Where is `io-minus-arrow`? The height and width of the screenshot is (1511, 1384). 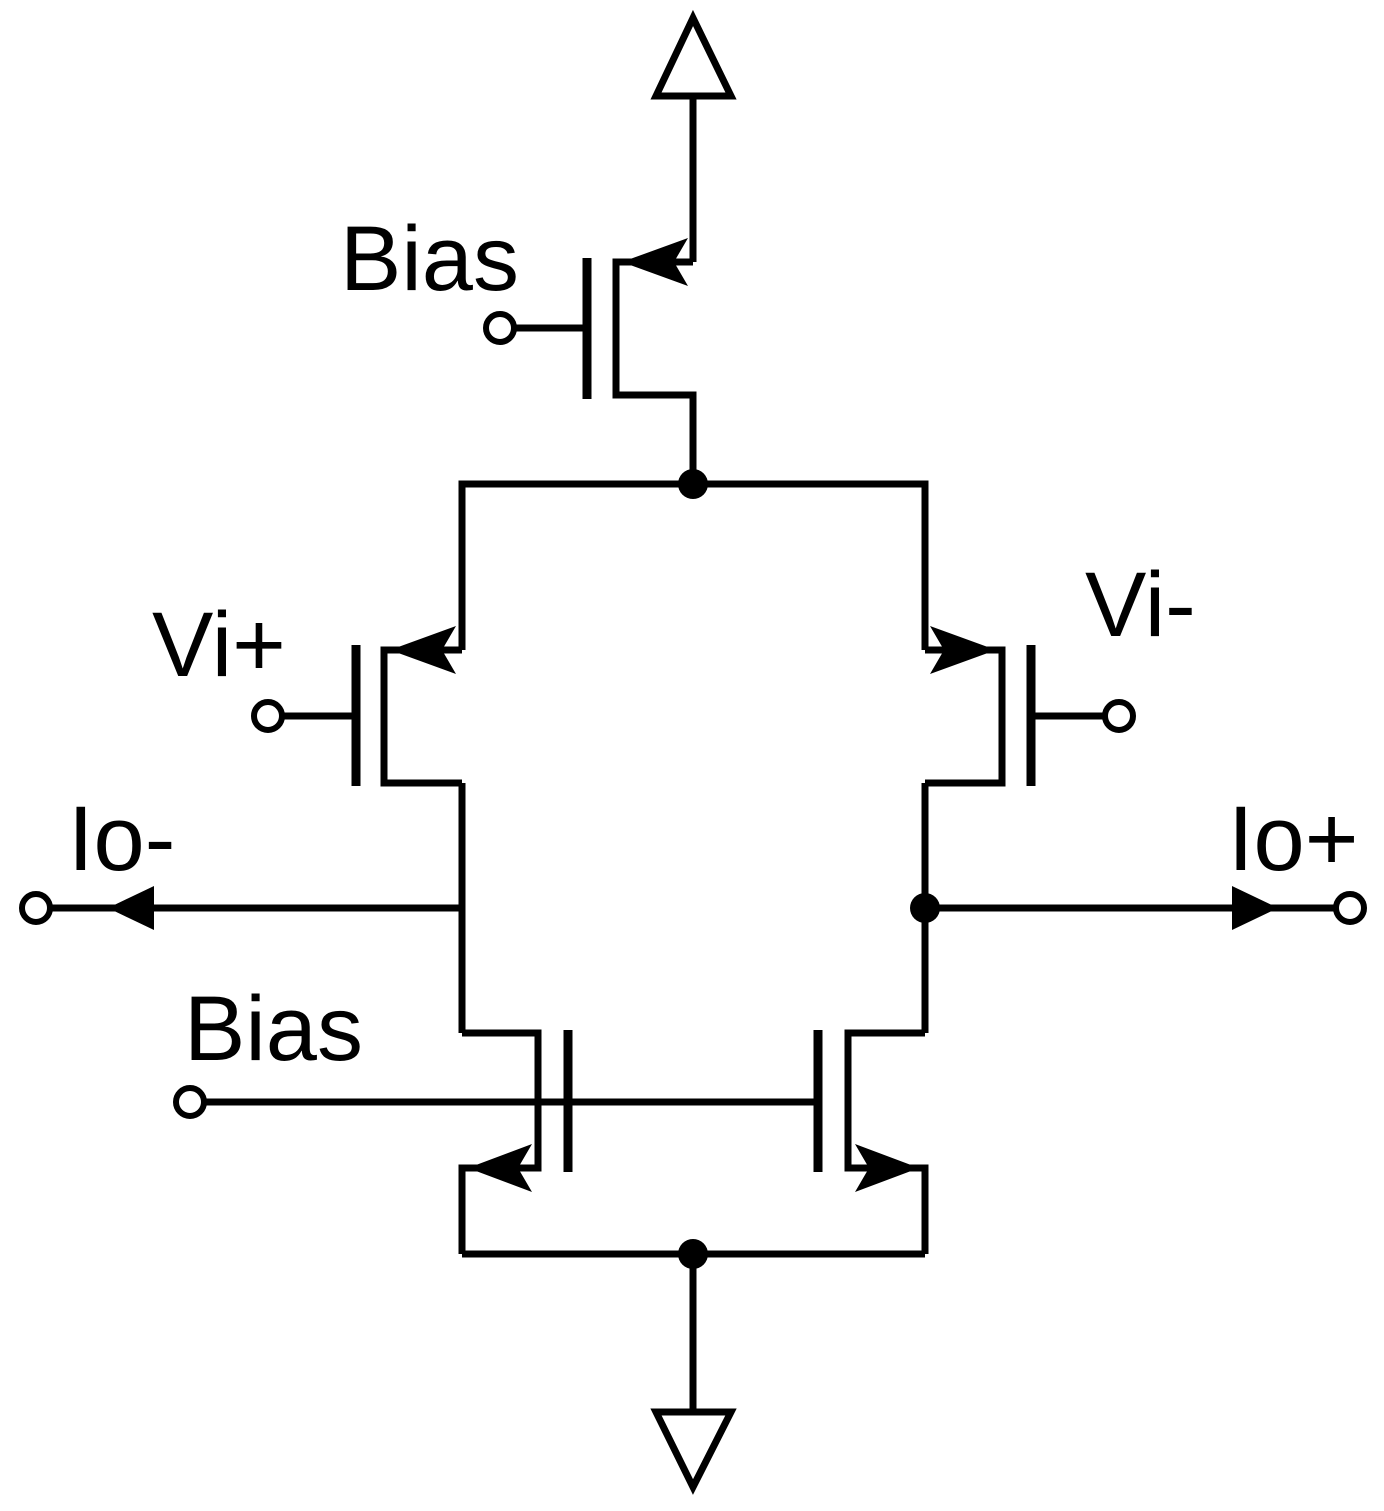
io-minus-arrow is located at coordinates (131, 908).